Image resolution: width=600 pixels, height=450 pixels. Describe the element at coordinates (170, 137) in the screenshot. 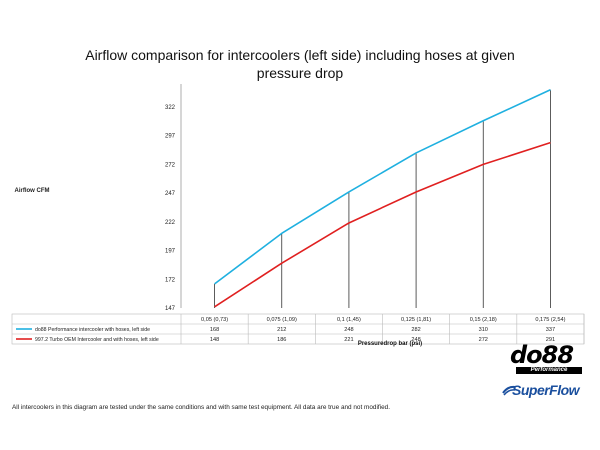

I see `y-tick-label: 297` at that location.